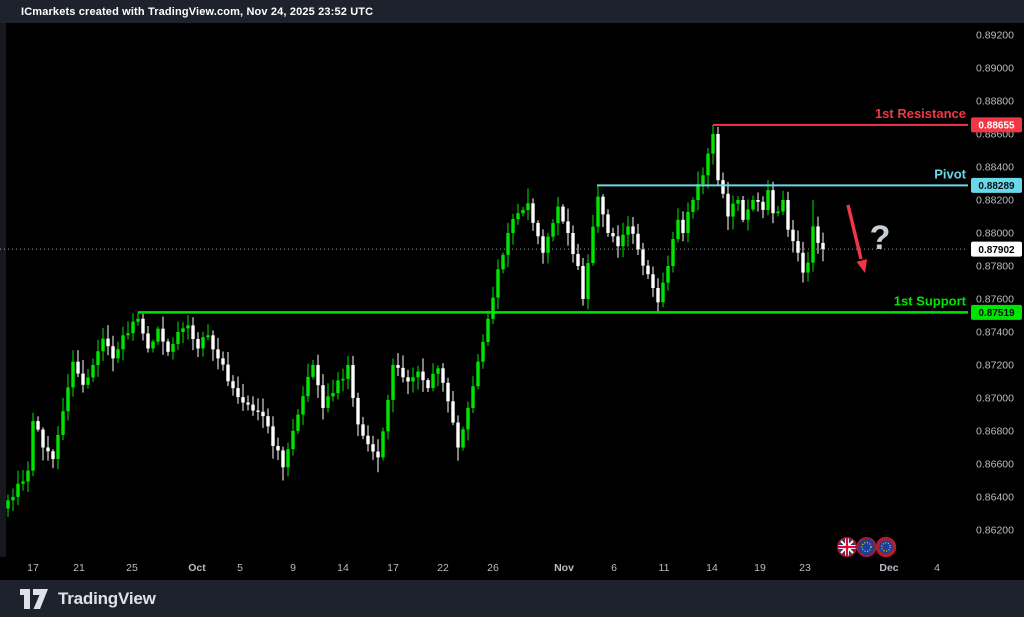 This screenshot has height=617, width=1024. What do you see at coordinates (995, 432) in the screenshot?
I see `svg-text: 0.86800` at bounding box center [995, 432].